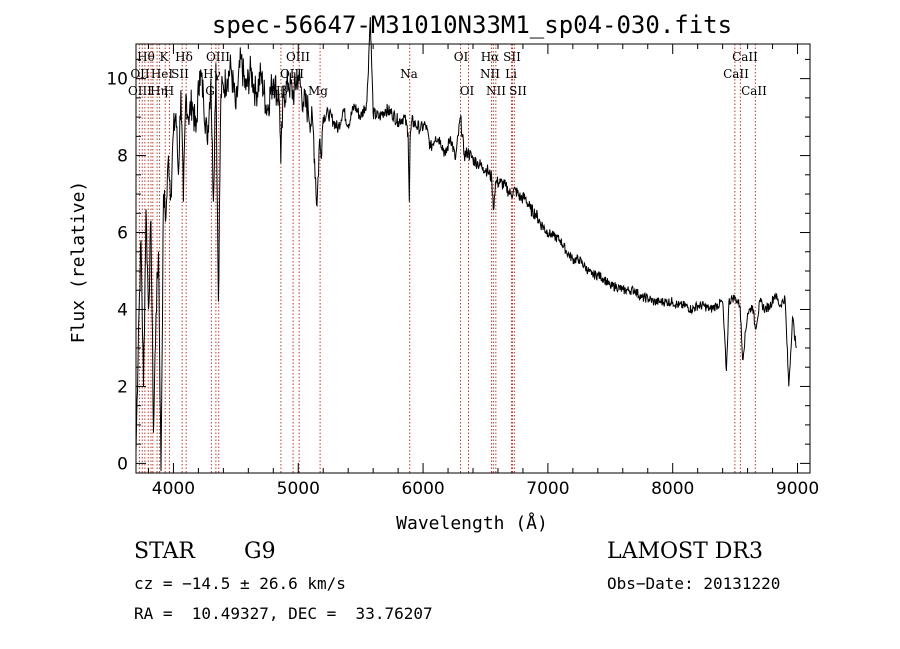 This screenshot has height=649, width=900. Describe the element at coordinates (797, 489) in the screenshot. I see `x-tick-label: 9000` at that location.